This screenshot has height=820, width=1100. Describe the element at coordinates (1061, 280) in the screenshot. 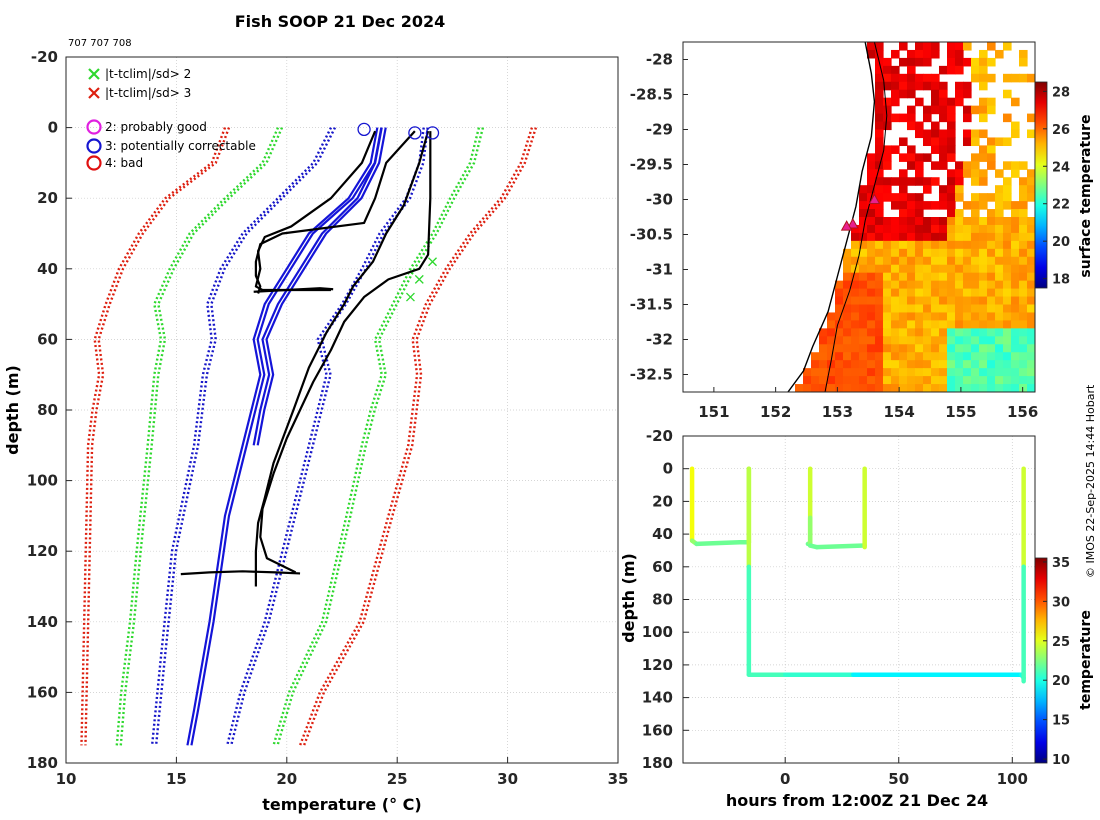

I see `sst-colorbar-tick-label: 18` at that location.